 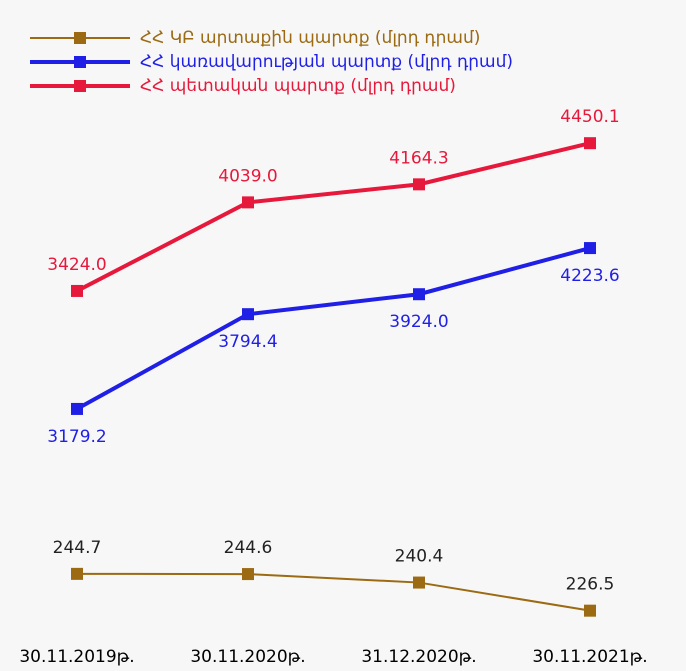 What do you see at coordinates (76, 437) in the screenshot?
I see `data-label: 3179.2` at bounding box center [76, 437].